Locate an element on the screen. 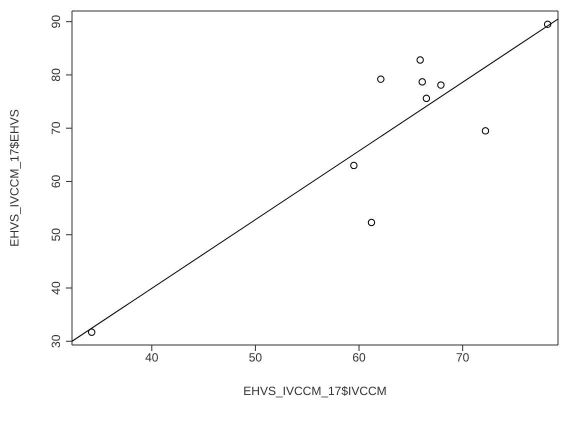 The width and height of the screenshot is (569, 423). x-tick-label: 70 is located at coordinates (463, 357).